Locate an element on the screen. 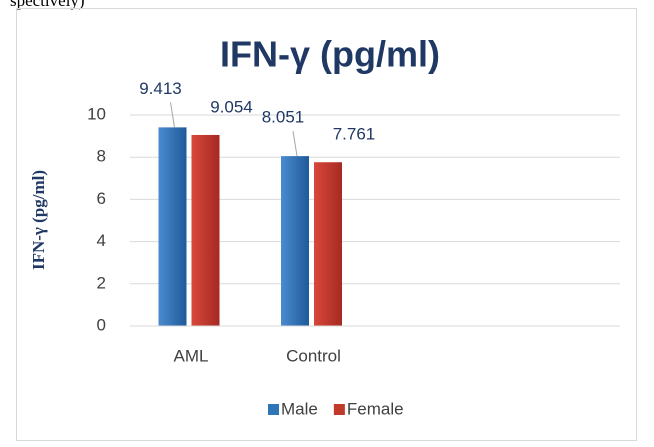  y-tick-label: 10 is located at coordinates (96, 113).